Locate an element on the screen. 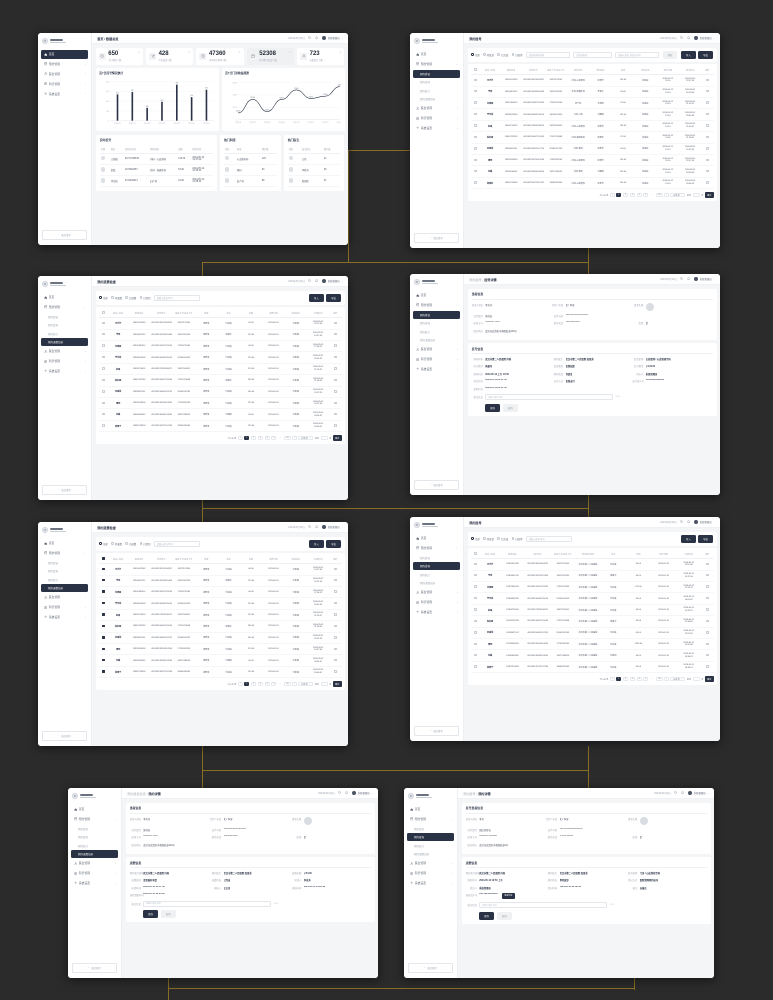  stat-card: 428 今日就诊人数 人 is located at coordinates (170, 56).